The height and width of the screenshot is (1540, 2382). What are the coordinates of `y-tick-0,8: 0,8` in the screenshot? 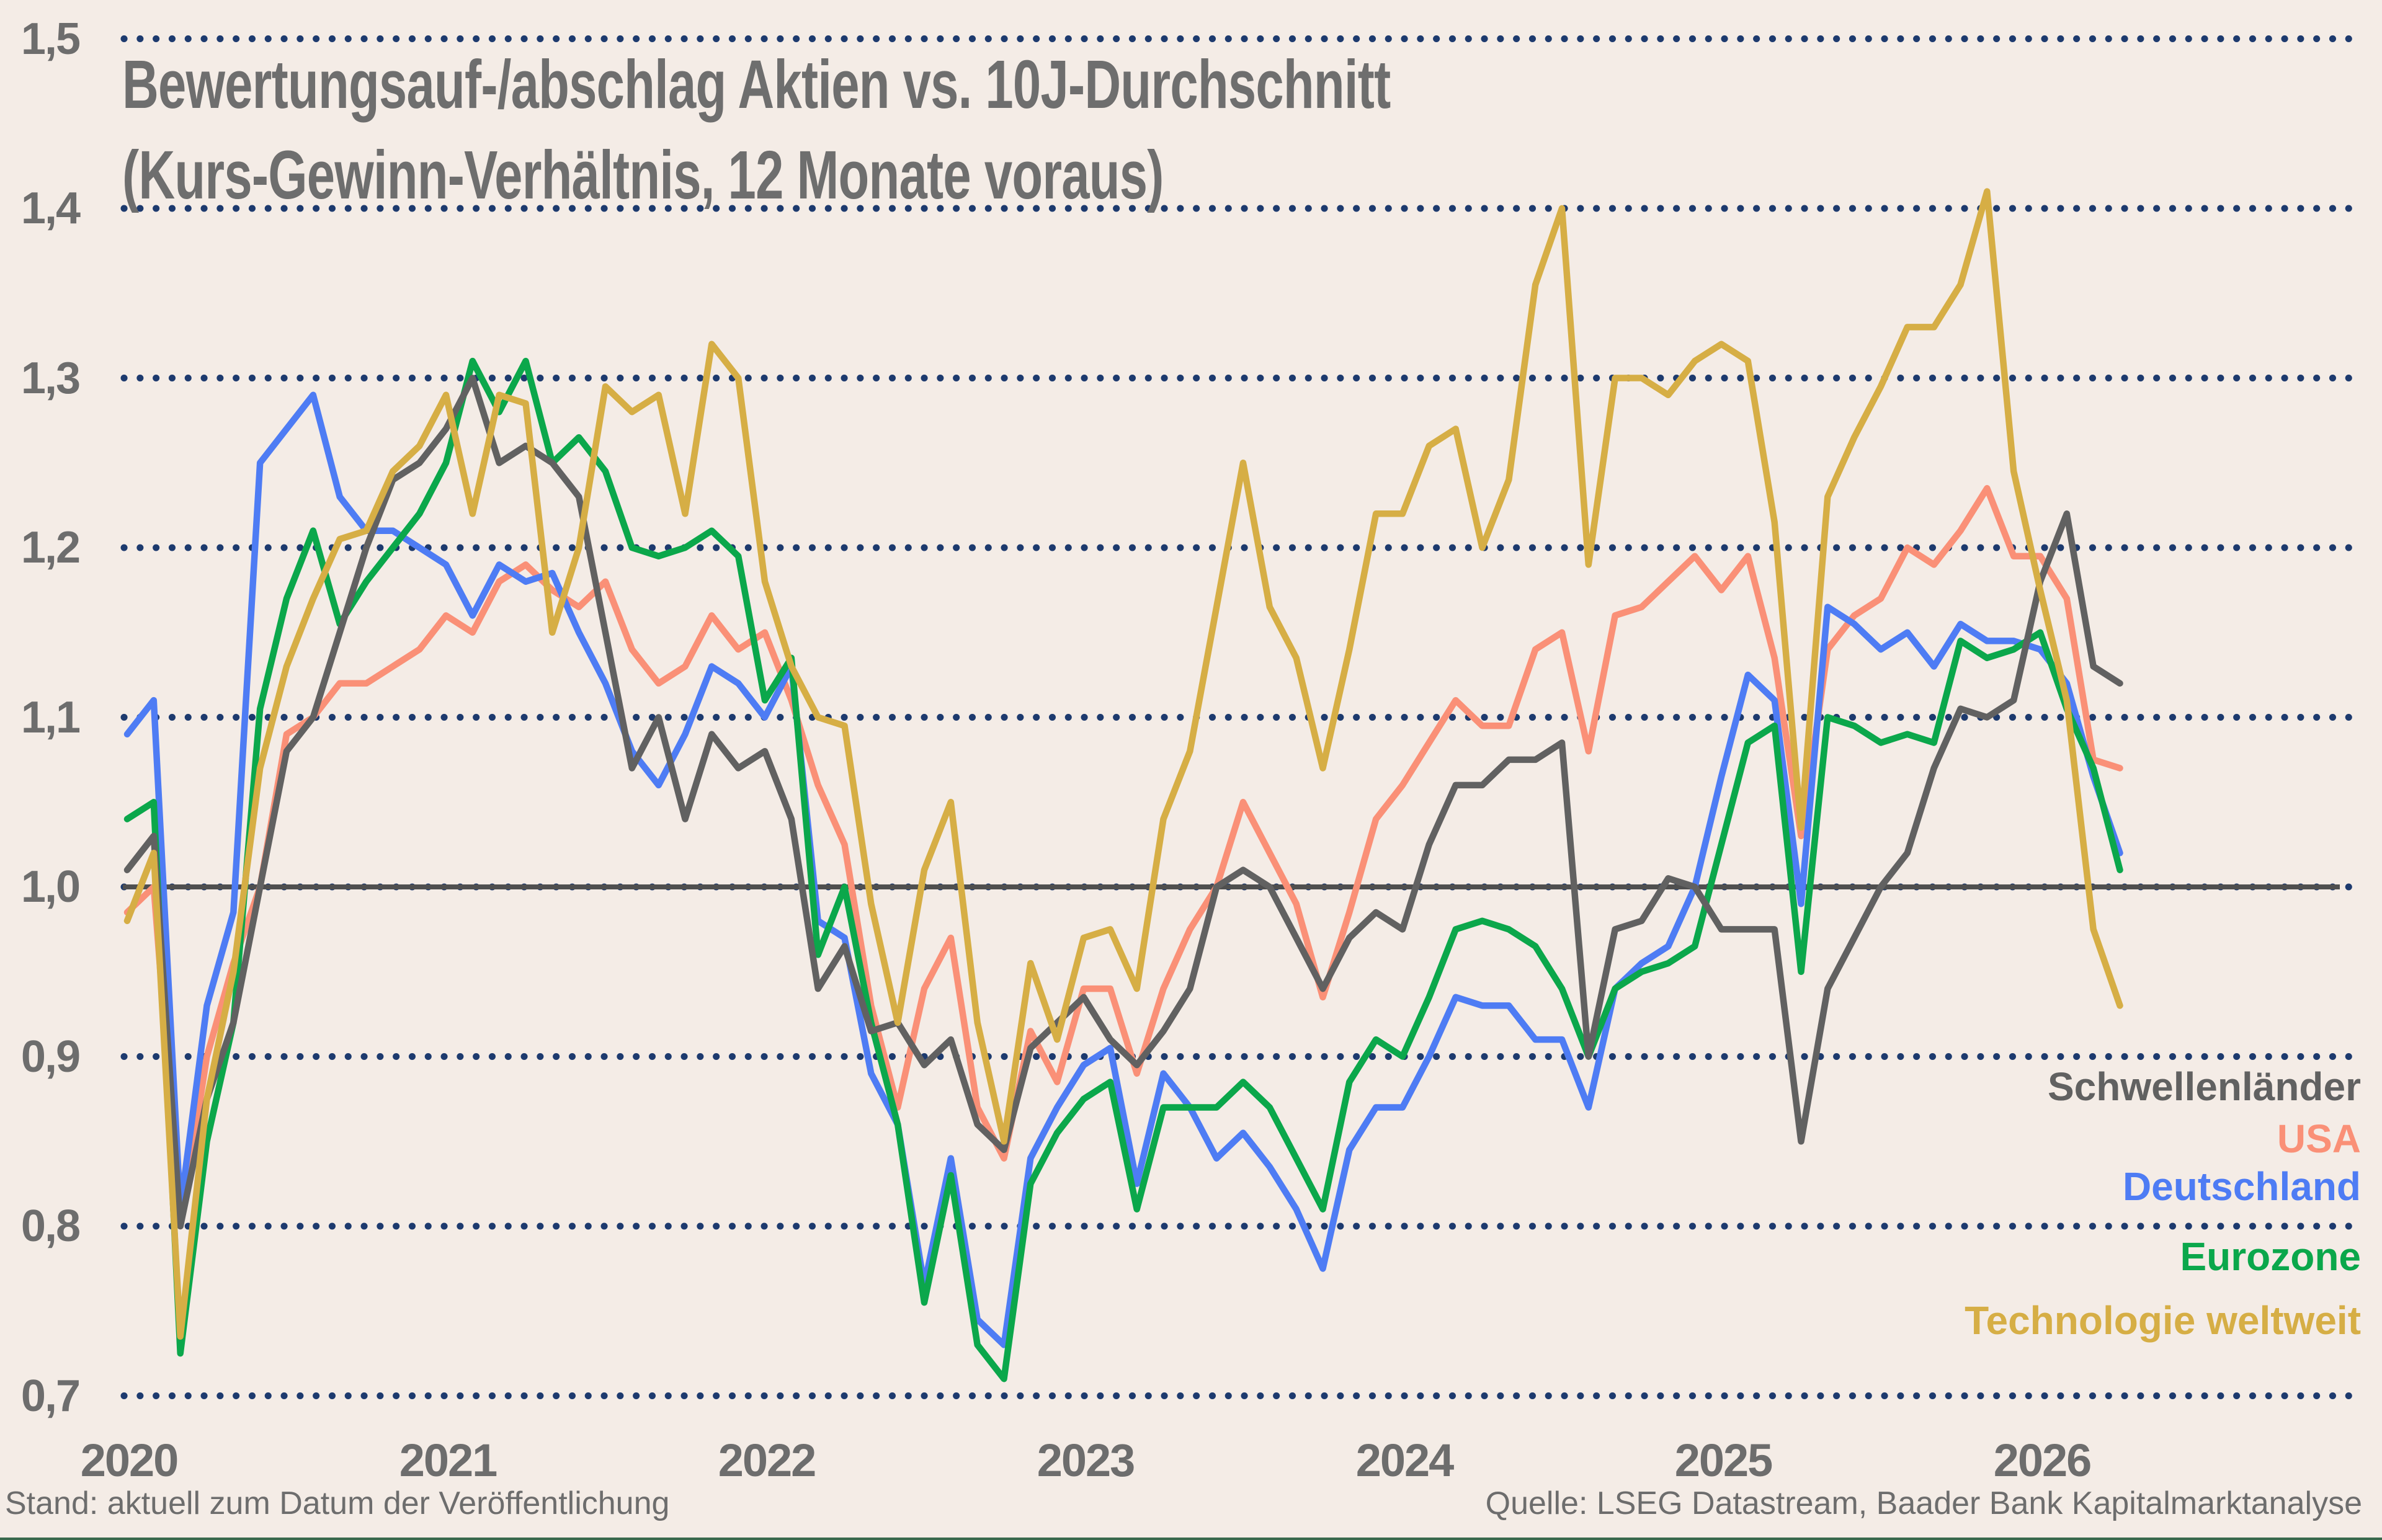 It's located at (51, 1226).